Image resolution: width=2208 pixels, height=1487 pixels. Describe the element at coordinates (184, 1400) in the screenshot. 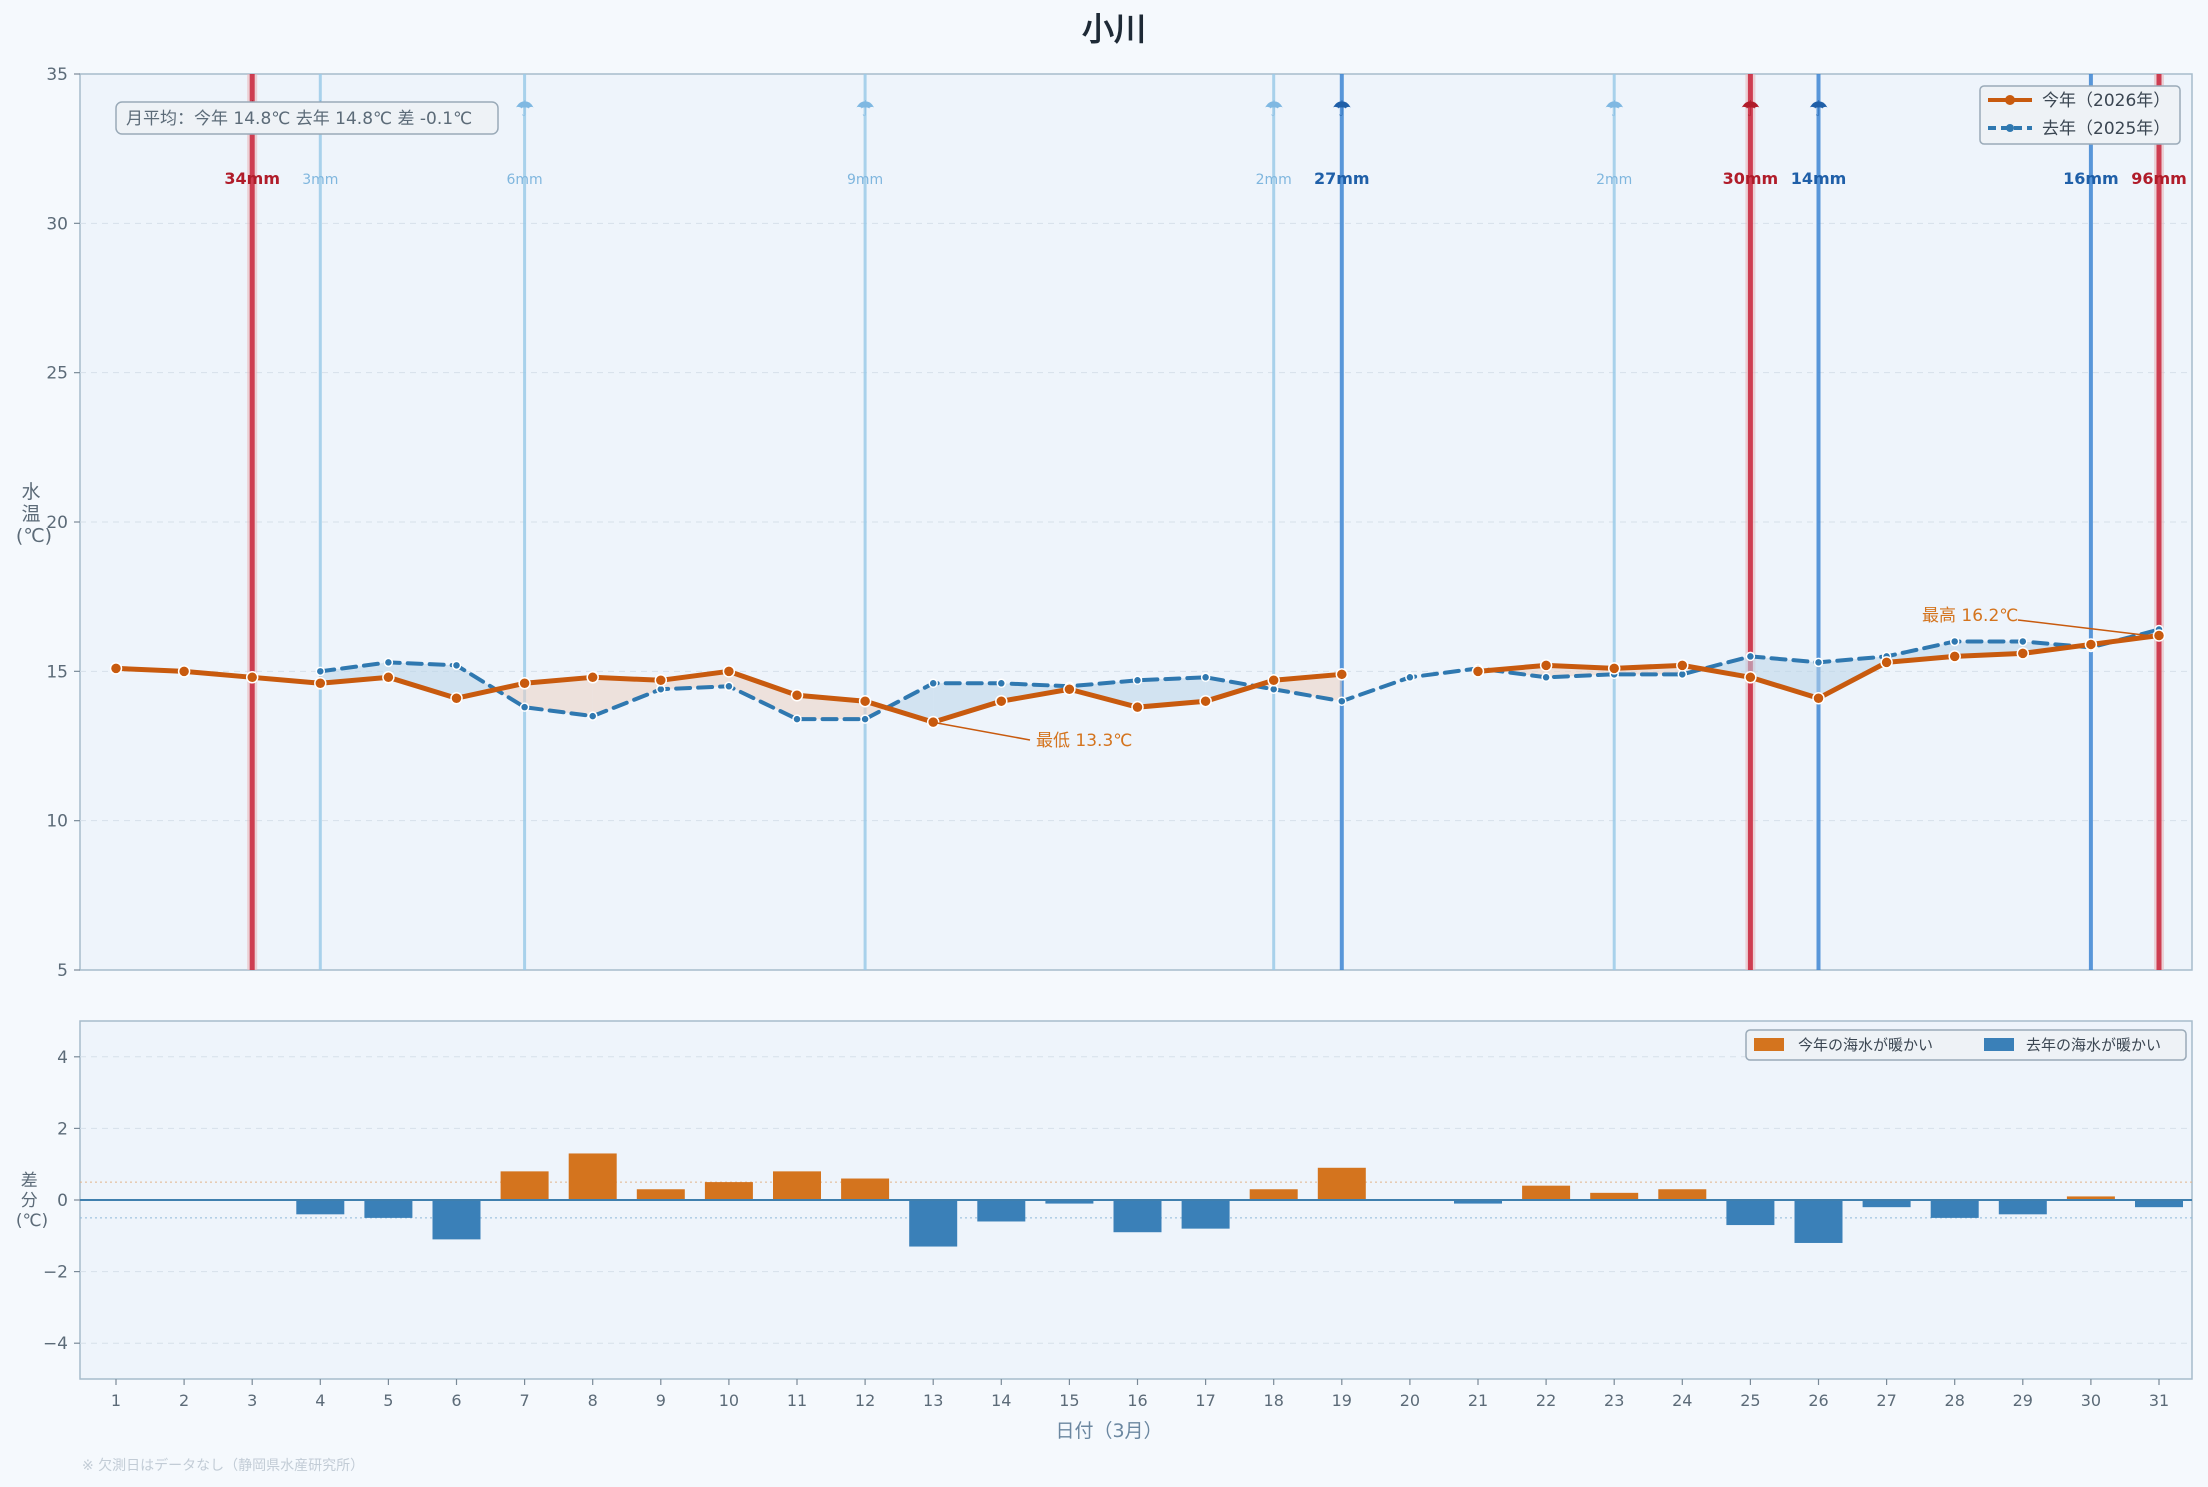

I see `x-tick-label: 2` at that location.